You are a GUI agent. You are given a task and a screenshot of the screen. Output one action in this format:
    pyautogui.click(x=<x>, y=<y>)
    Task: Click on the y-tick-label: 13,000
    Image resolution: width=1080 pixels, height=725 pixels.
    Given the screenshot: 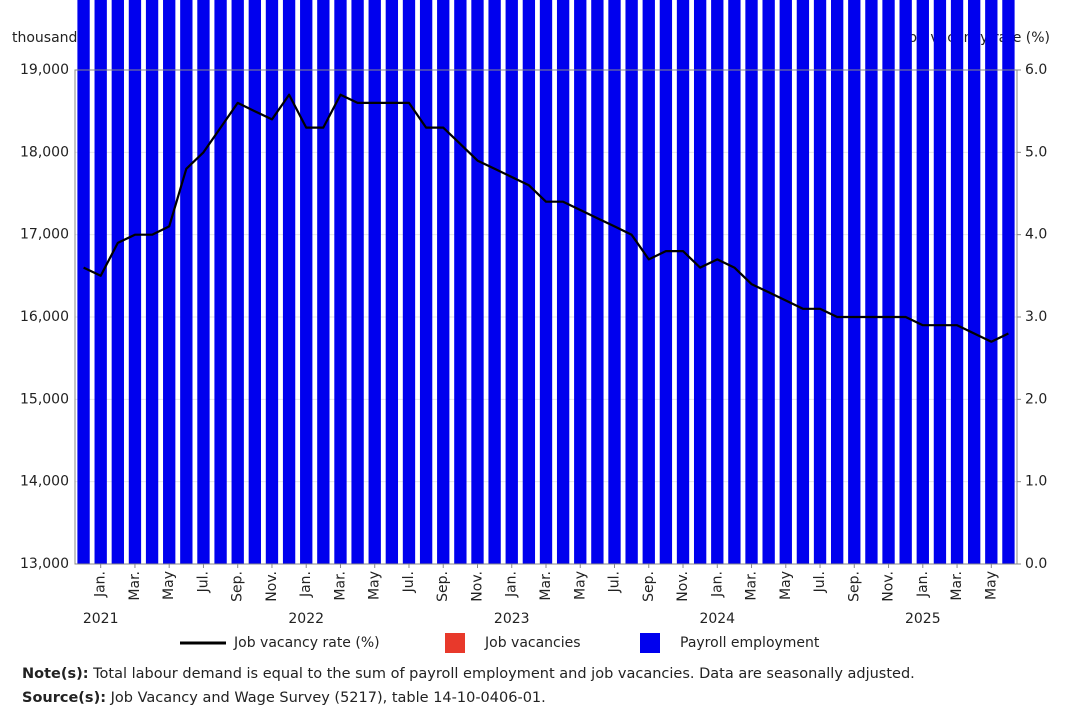 What is the action you would take?
    pyautogui.click(x=44, y=564)
    